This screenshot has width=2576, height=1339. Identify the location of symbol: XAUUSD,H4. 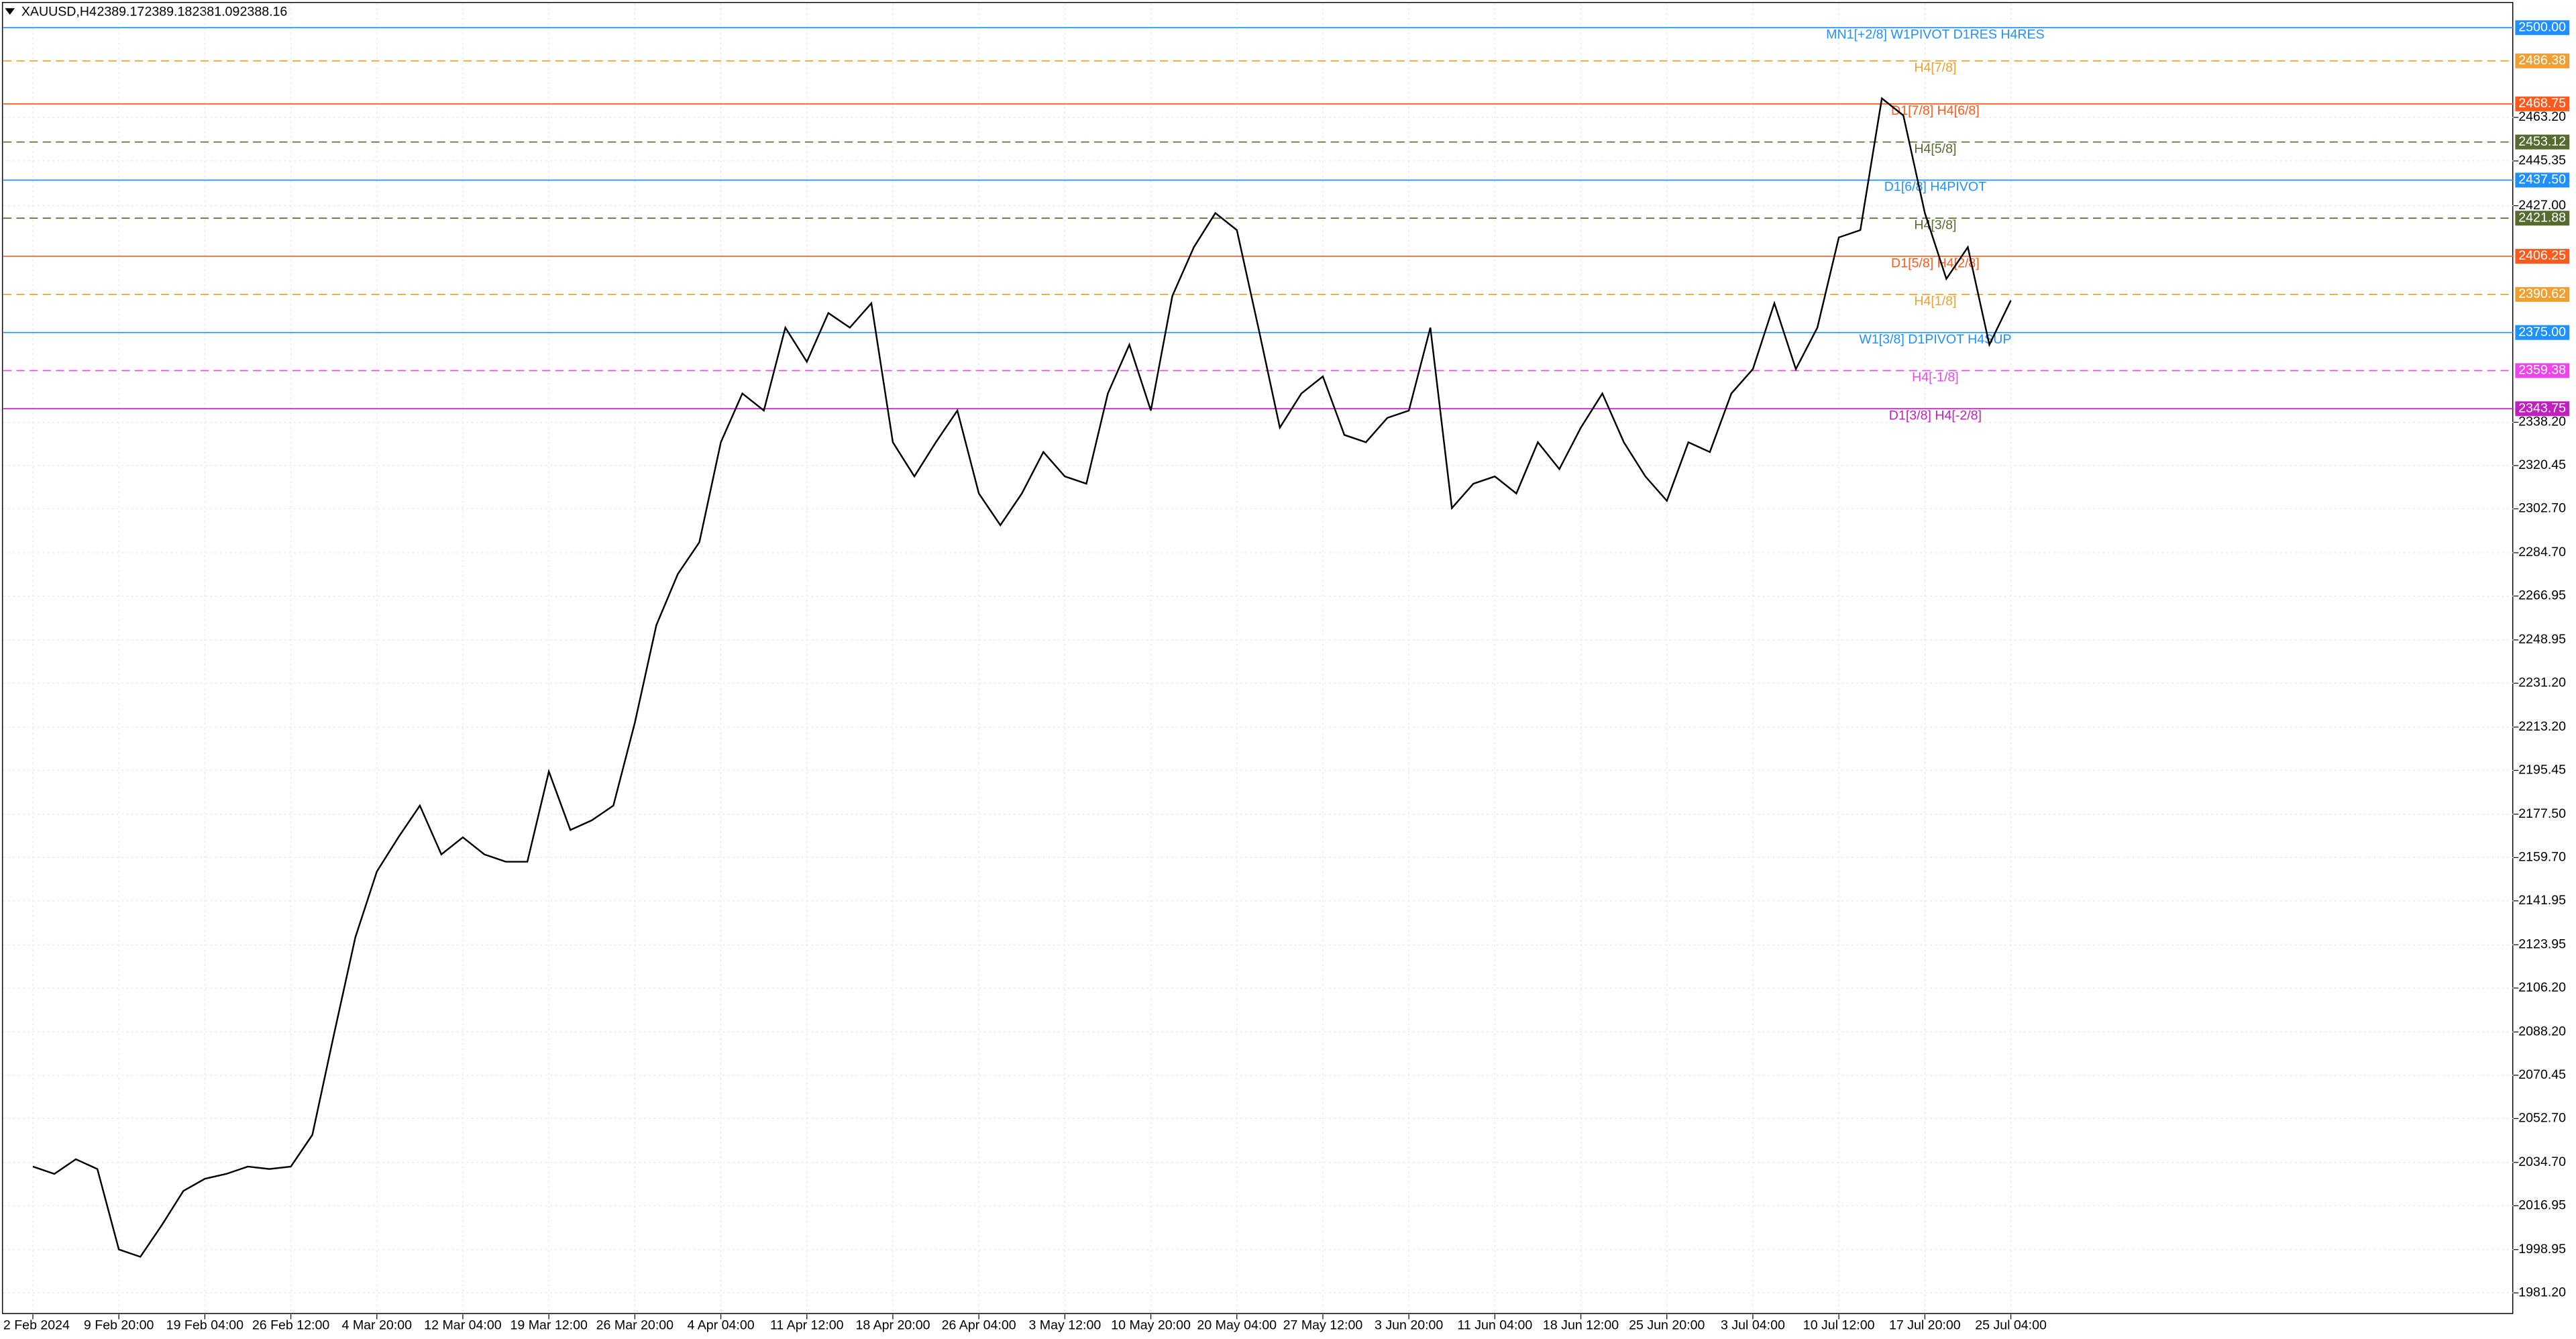
(59, 12).